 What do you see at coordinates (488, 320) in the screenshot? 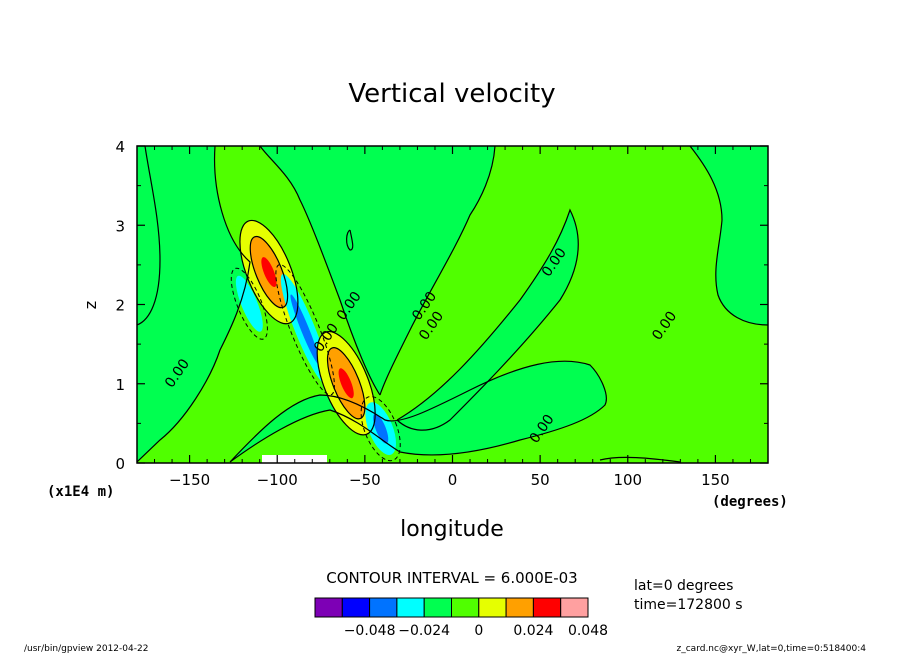
I see `negative-region-center` at bounding box center [488, 320].